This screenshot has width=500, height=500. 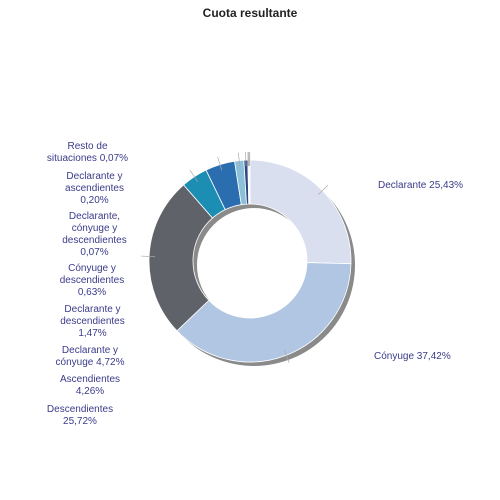 What do you see at coordinates (80, 415) in the screenshot?
I see `slice-label: Descendientes 25,72%` at bounding box center [80, 415].